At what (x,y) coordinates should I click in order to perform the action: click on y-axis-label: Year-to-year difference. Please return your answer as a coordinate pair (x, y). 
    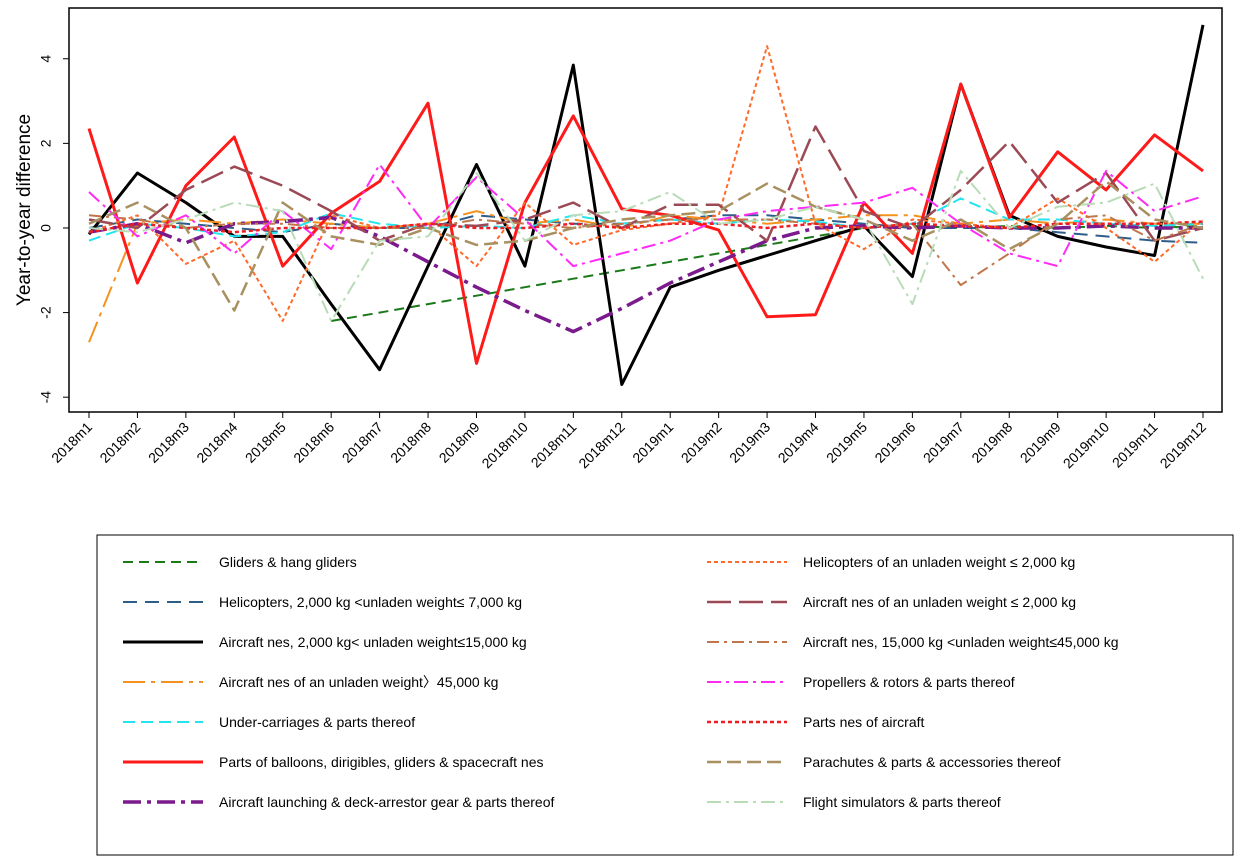
    Looking at the image, I should click on (24, 210).